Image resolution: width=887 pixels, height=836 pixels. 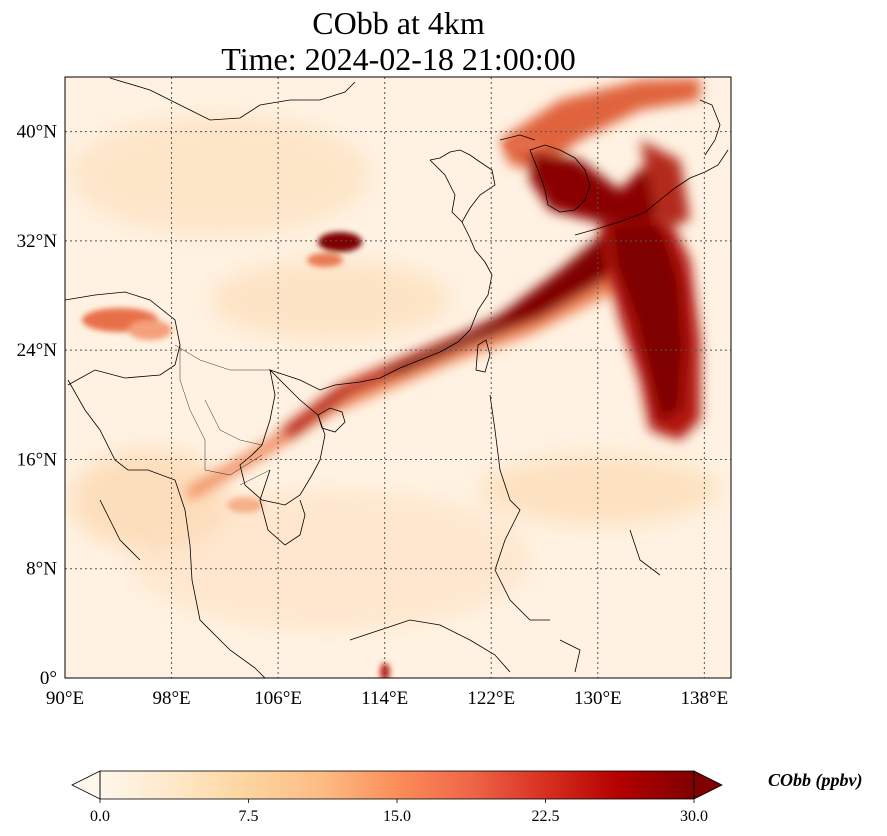 I want to click on colorbar-tick-label: 30.0, so click(x=694, y=816).